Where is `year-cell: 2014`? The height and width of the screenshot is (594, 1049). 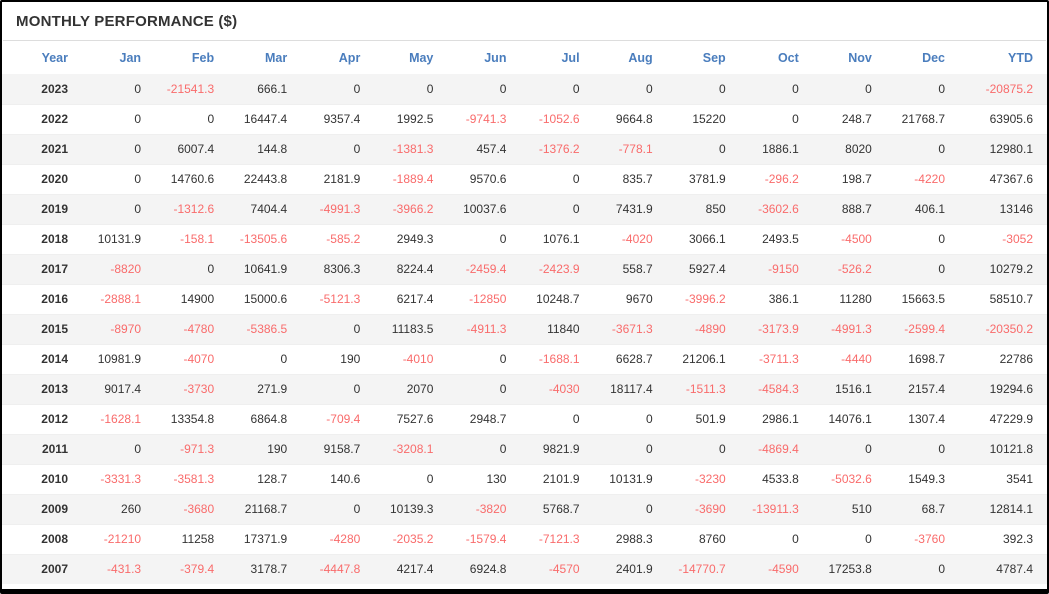
year-cell: 2014 is located at coordinates (54, 359).